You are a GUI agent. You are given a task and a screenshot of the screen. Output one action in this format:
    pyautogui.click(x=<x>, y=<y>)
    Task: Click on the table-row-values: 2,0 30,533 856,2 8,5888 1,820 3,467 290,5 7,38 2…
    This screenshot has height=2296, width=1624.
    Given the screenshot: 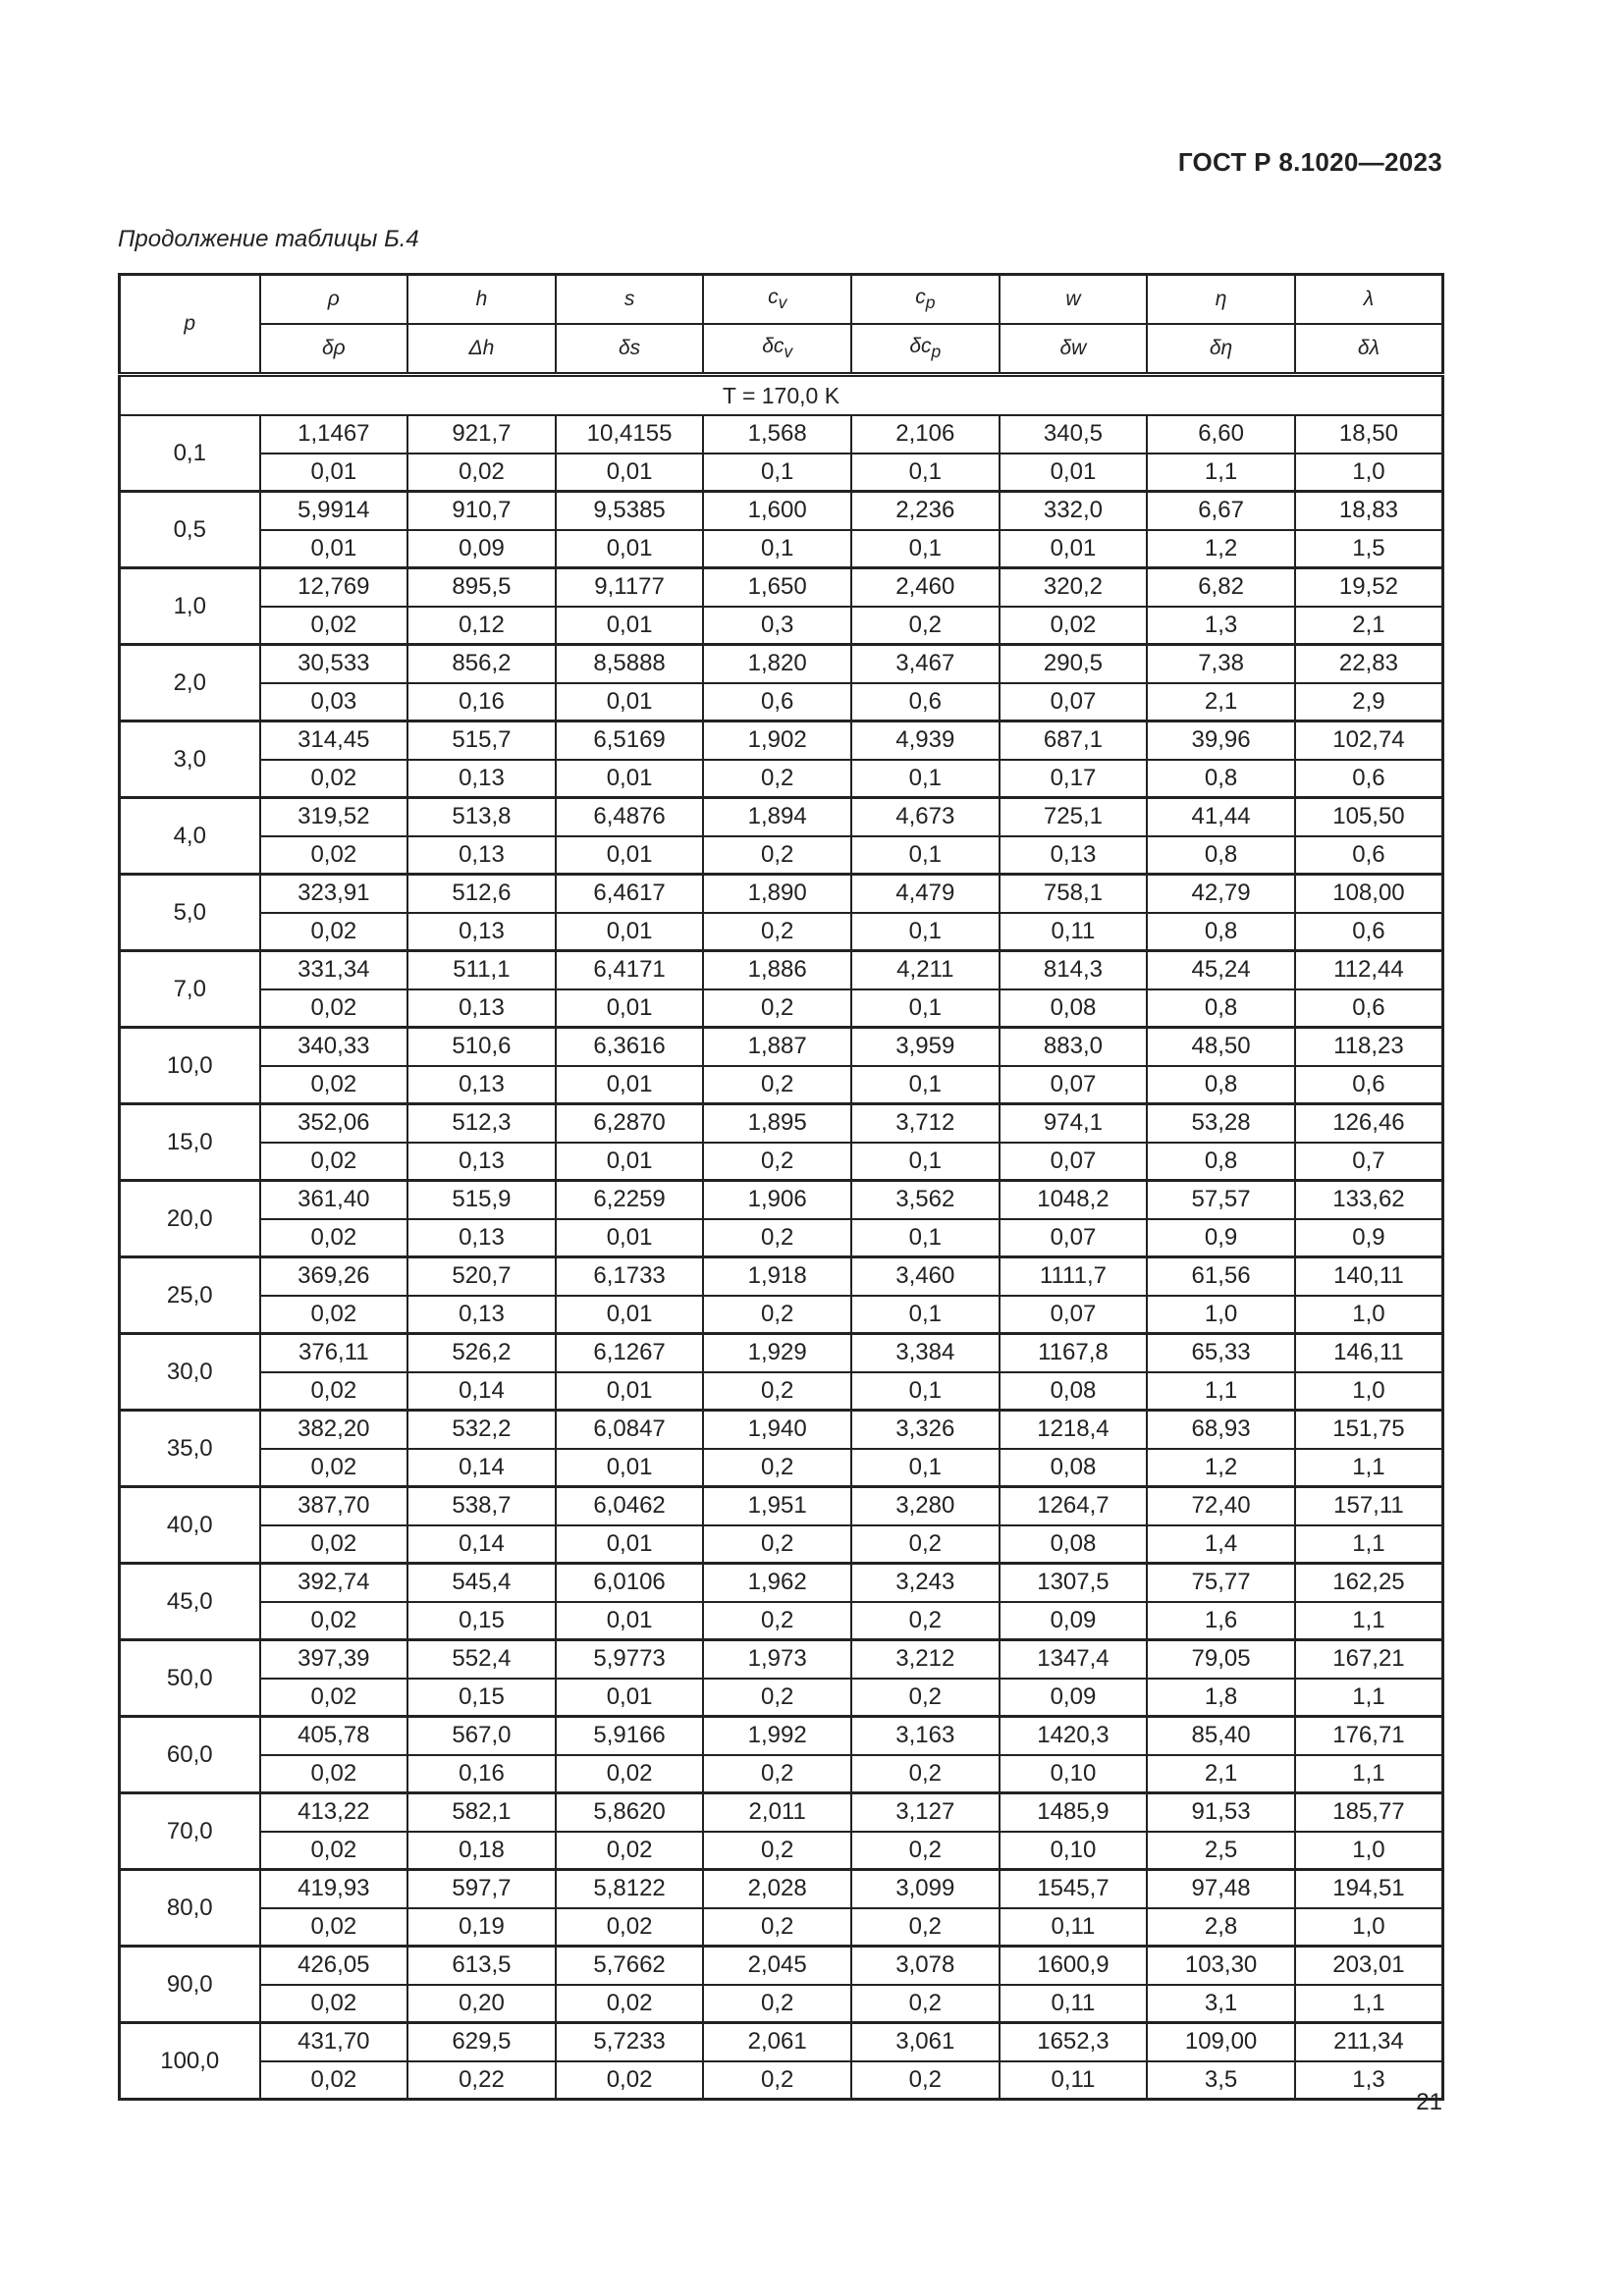 What is the action you would take?
    pyautogui.click(x=781, y=682)
    